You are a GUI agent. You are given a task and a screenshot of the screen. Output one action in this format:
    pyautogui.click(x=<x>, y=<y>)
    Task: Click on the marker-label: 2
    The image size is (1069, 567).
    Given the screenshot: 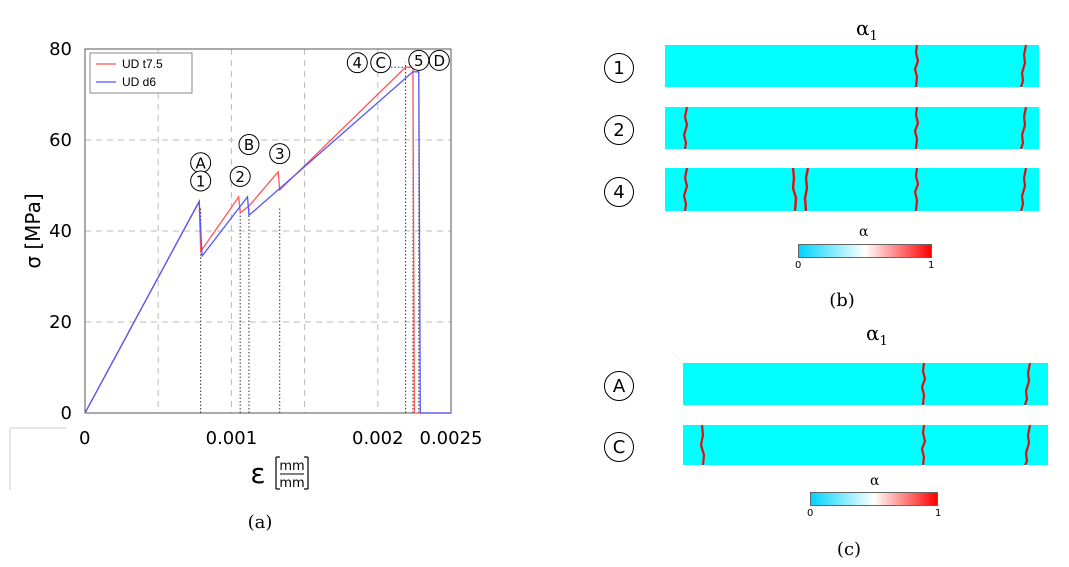 What is the action you would take?
    pyautogui.click(x=240, y=177)
    